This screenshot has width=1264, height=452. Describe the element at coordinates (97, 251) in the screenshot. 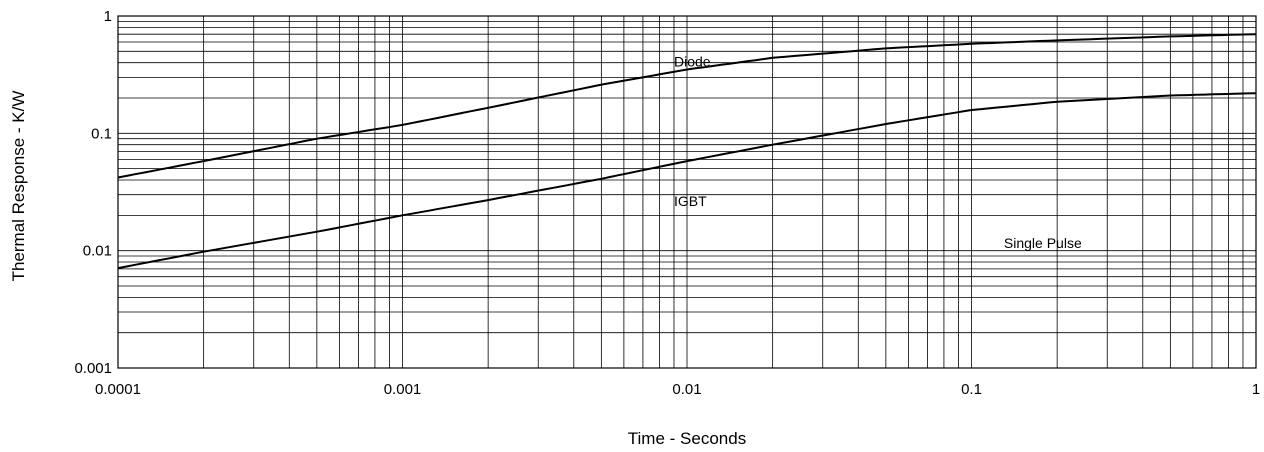

I see `y-tick-label: 0.01` at that location.